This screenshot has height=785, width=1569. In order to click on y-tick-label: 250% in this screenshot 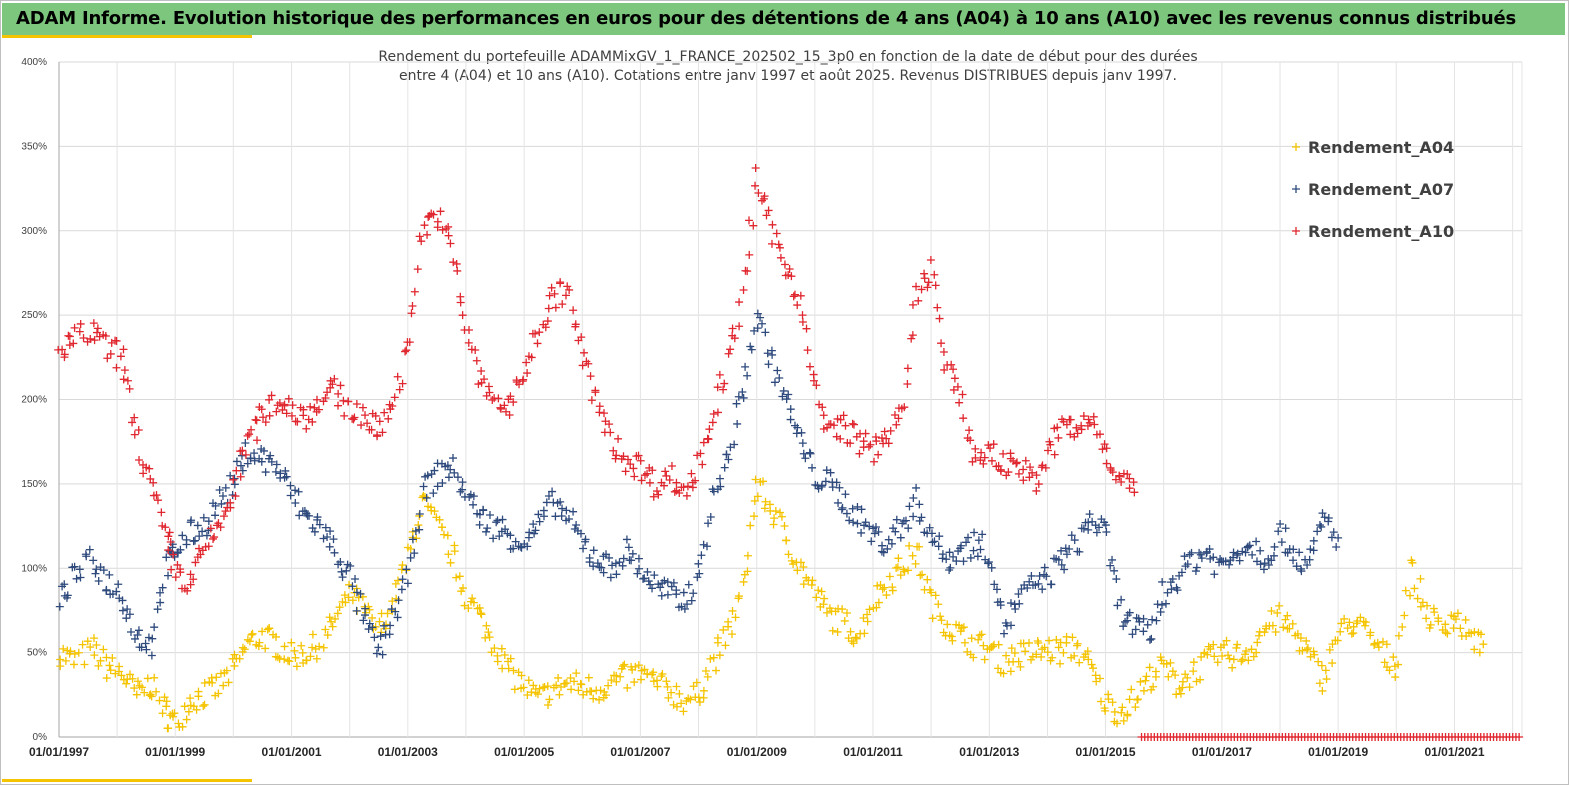, I will do `click(34, 315)`.